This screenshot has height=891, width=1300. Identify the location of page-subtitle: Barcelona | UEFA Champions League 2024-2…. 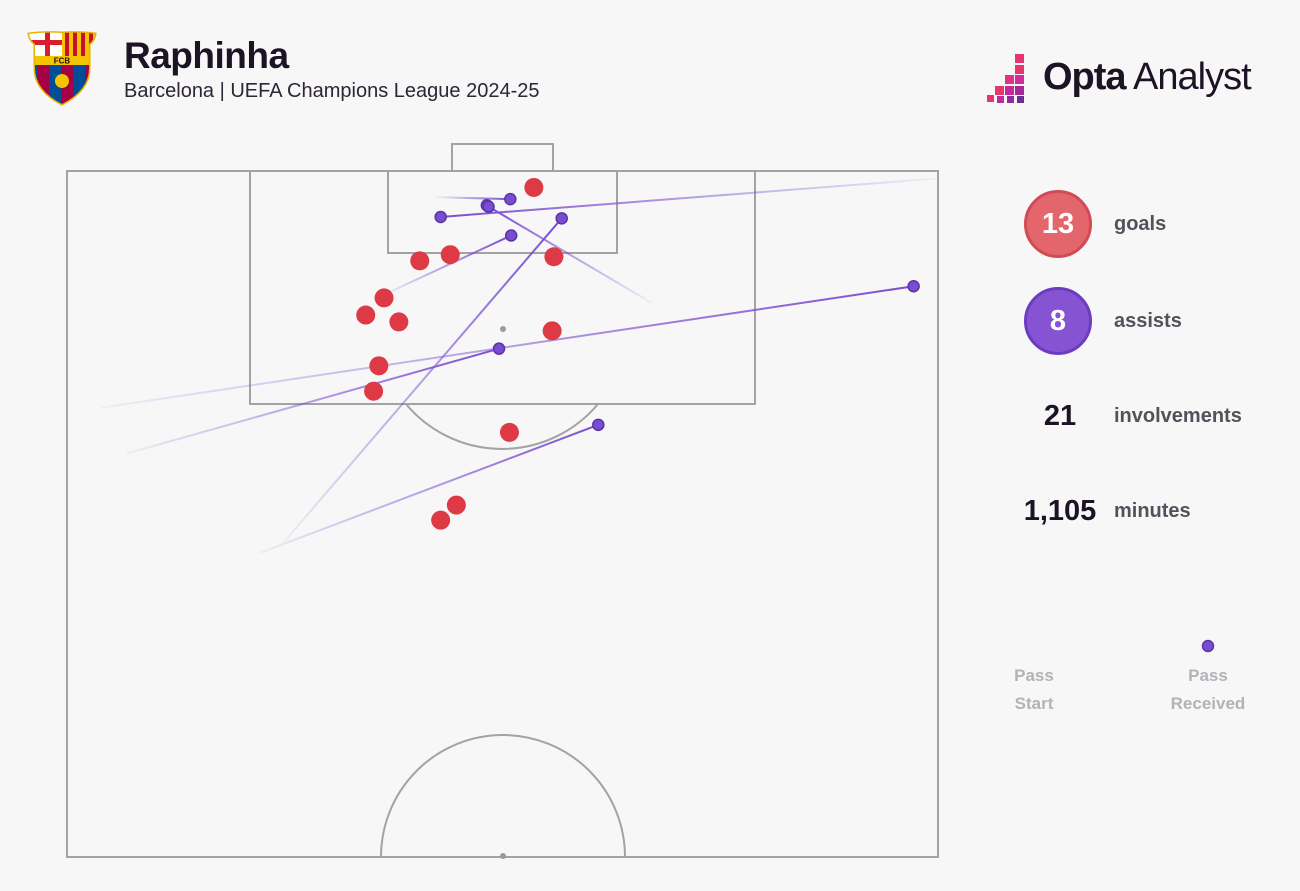
(332, 91).